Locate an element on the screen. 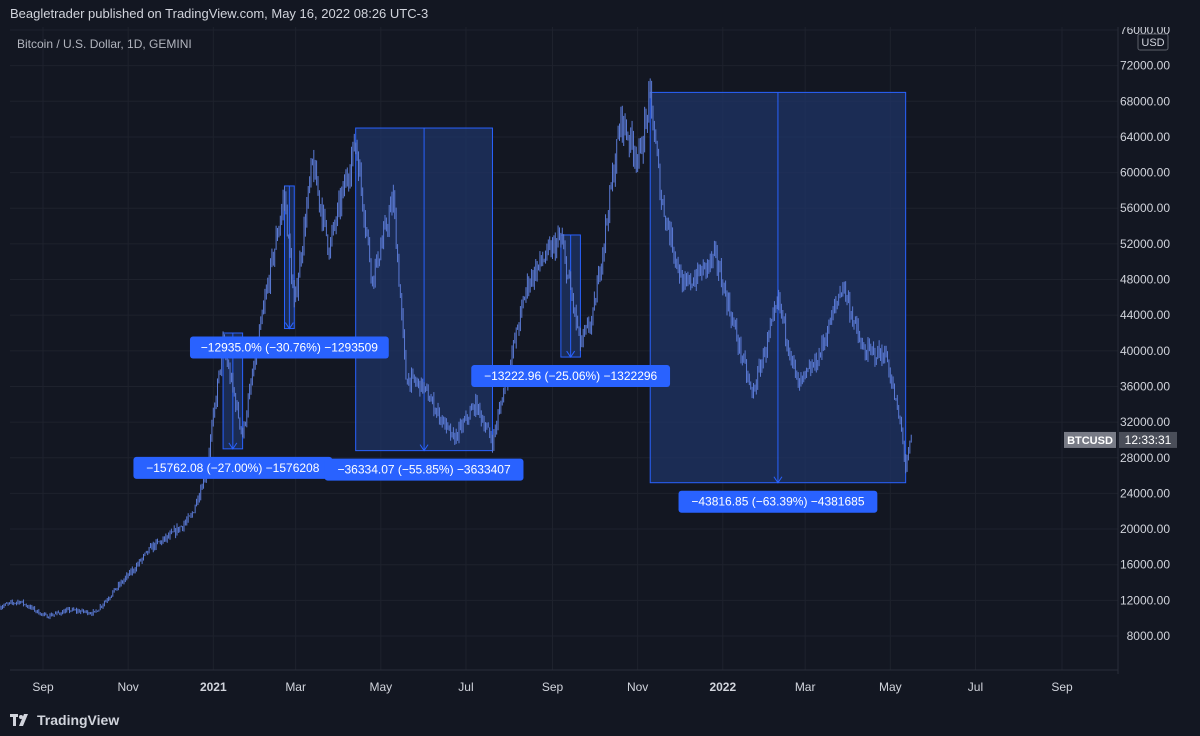 This screenshot has width=1200, height=736. price-tick-label: 52000.00 is located at coordinates (1145, 244).